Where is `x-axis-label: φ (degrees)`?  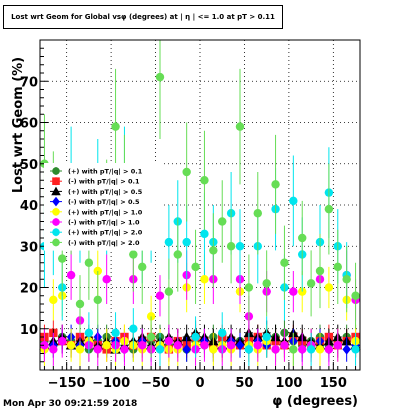
x-axis-label: φ (degrees) is located at coordinates (315, 401).